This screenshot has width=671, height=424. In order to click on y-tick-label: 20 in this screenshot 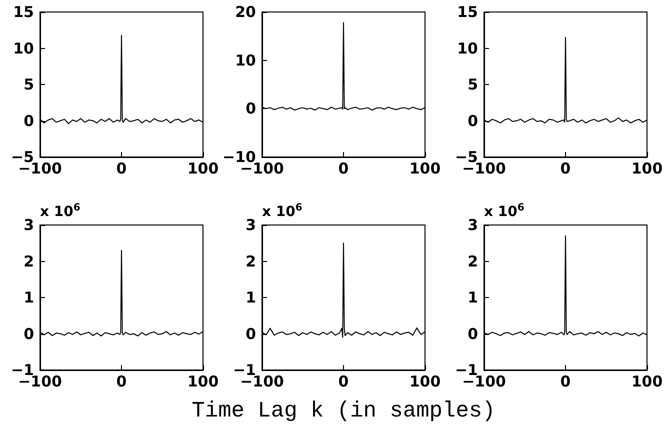, I will do `click(245, 12)`.